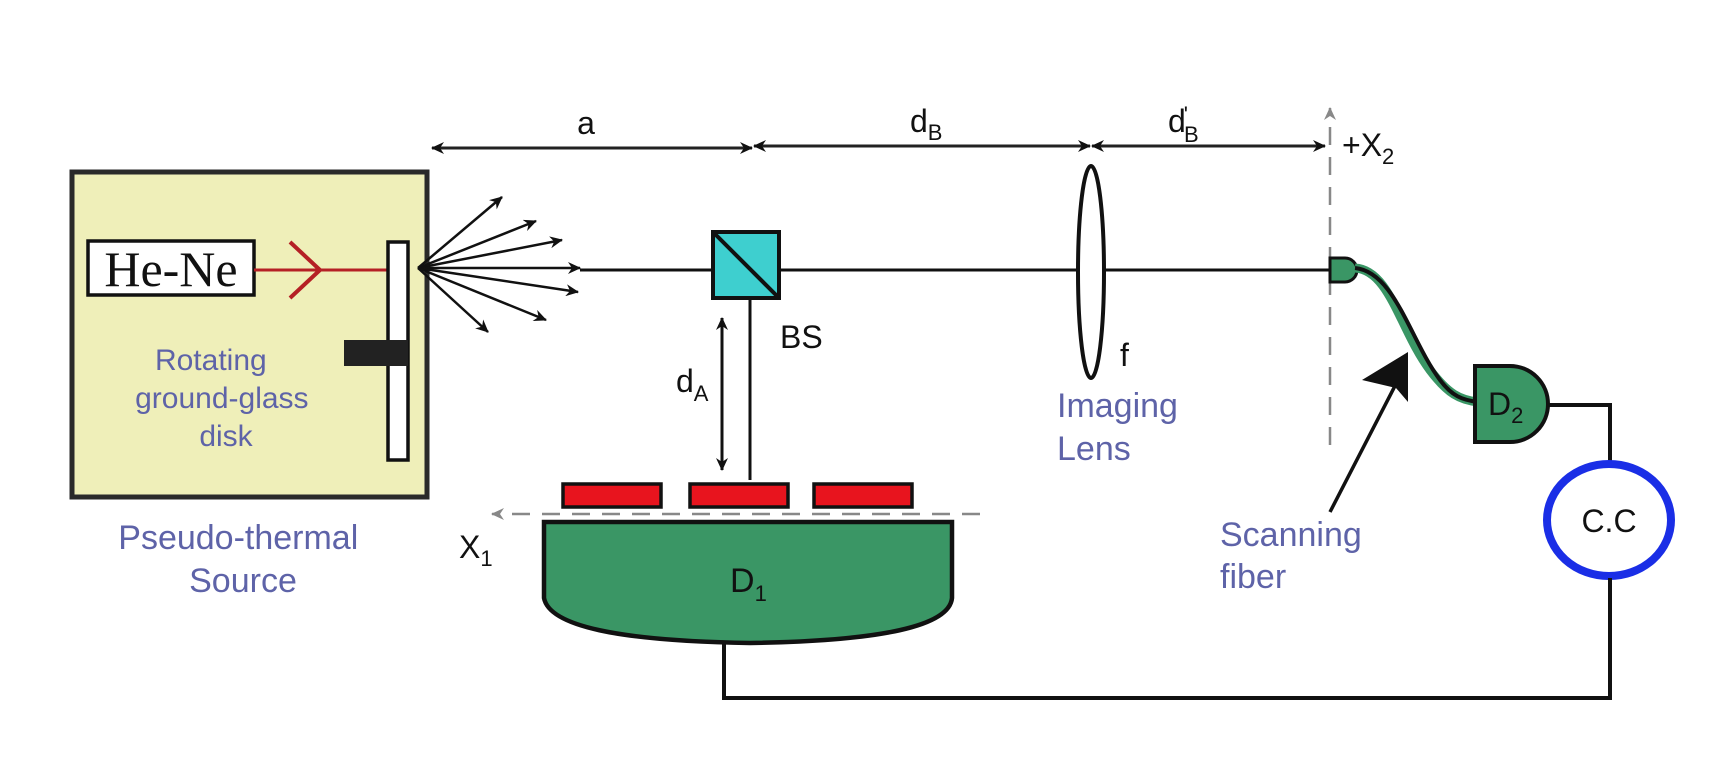 This screenshot has height=776, width=1714. I want to click on imaging-lens, so click(1091, 272).